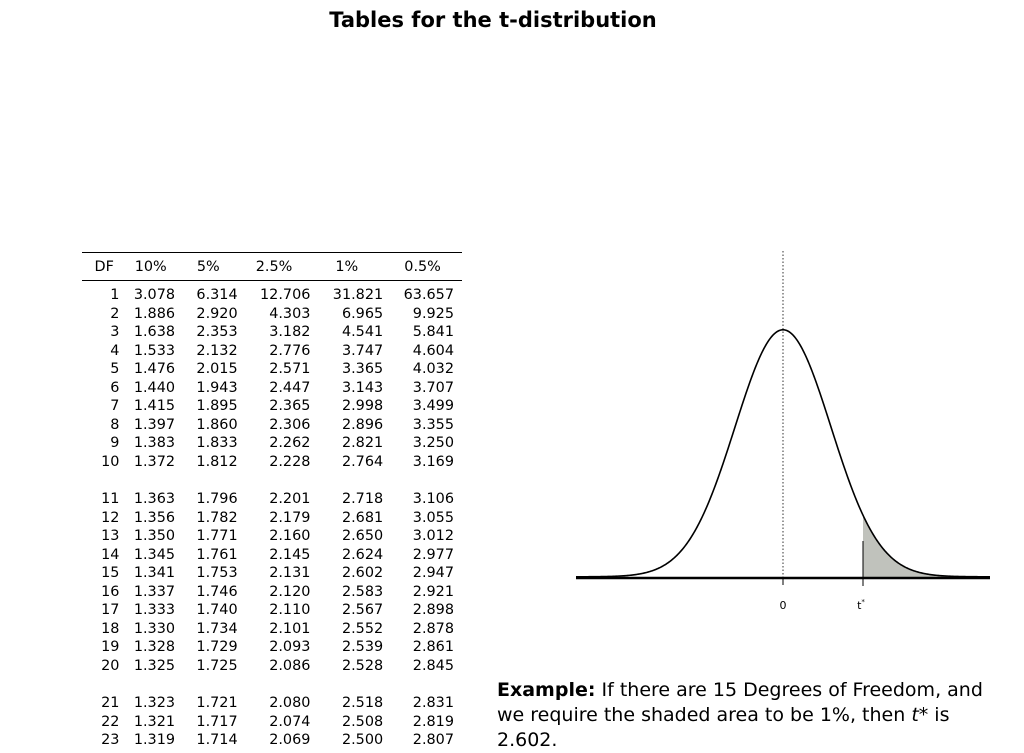 The height and width of the screenshot is (753, 1024). Describe the element at coordinates (208, 266) in the screenshot. I see `header-5pct: 5%` at that location.